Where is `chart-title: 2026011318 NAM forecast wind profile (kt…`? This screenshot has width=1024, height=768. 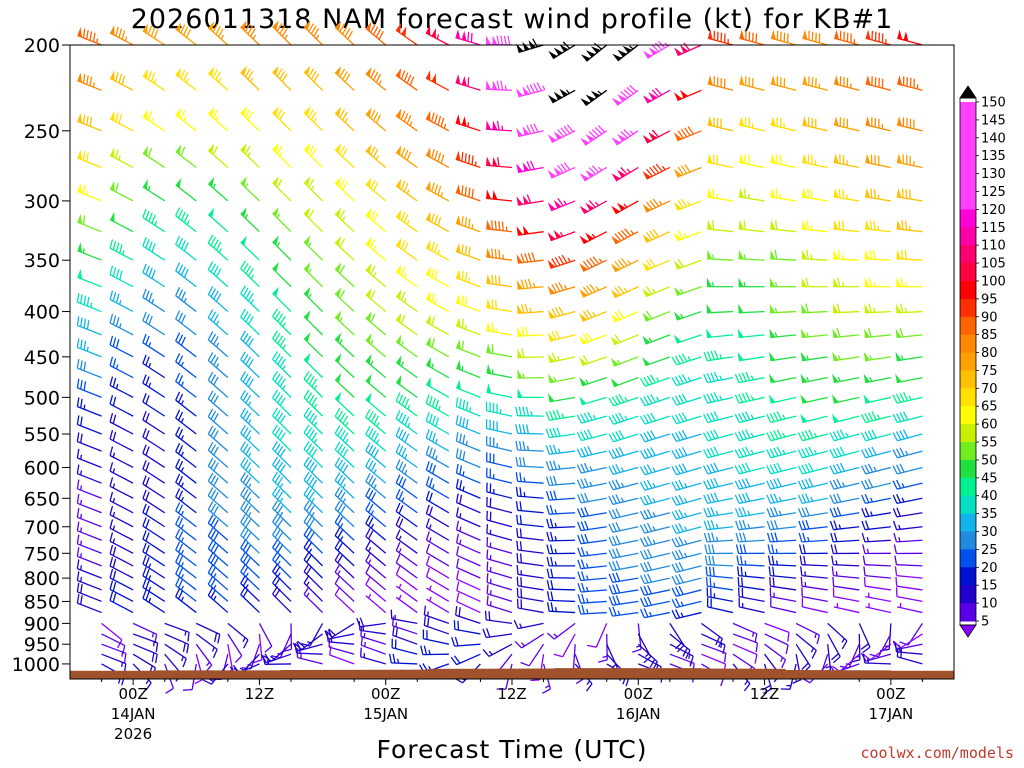 chart-title: 2026011318 NAM forecast wind profile (kt… is located at coordinates (512, 19).